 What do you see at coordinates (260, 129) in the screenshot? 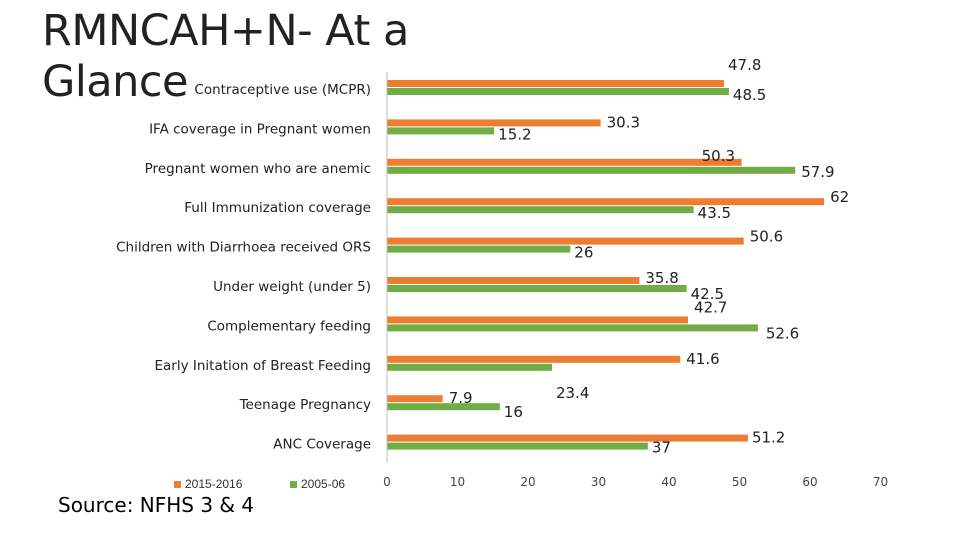
I see `category-label: IFA coverage in Pregnant women` at bounding box center [260, 129].